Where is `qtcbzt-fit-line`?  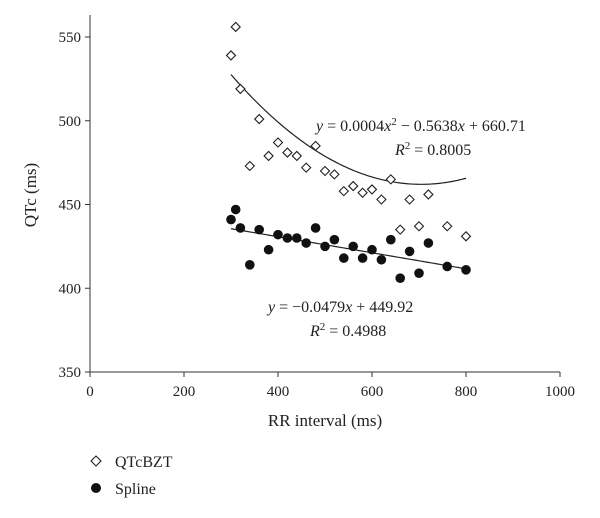
qtcbzt-fit-line is located at coordinates (348, 129).